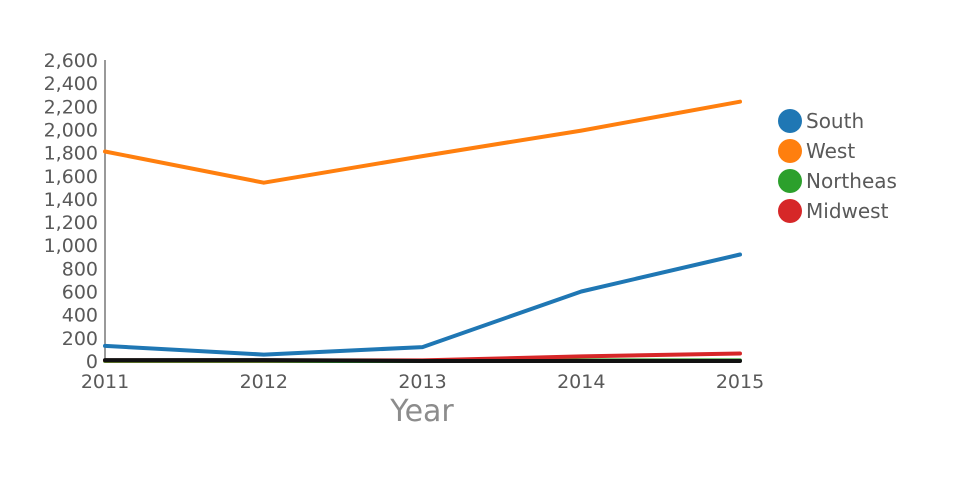  I want to click on y-tick-label: 1,600, so click(71, 177).